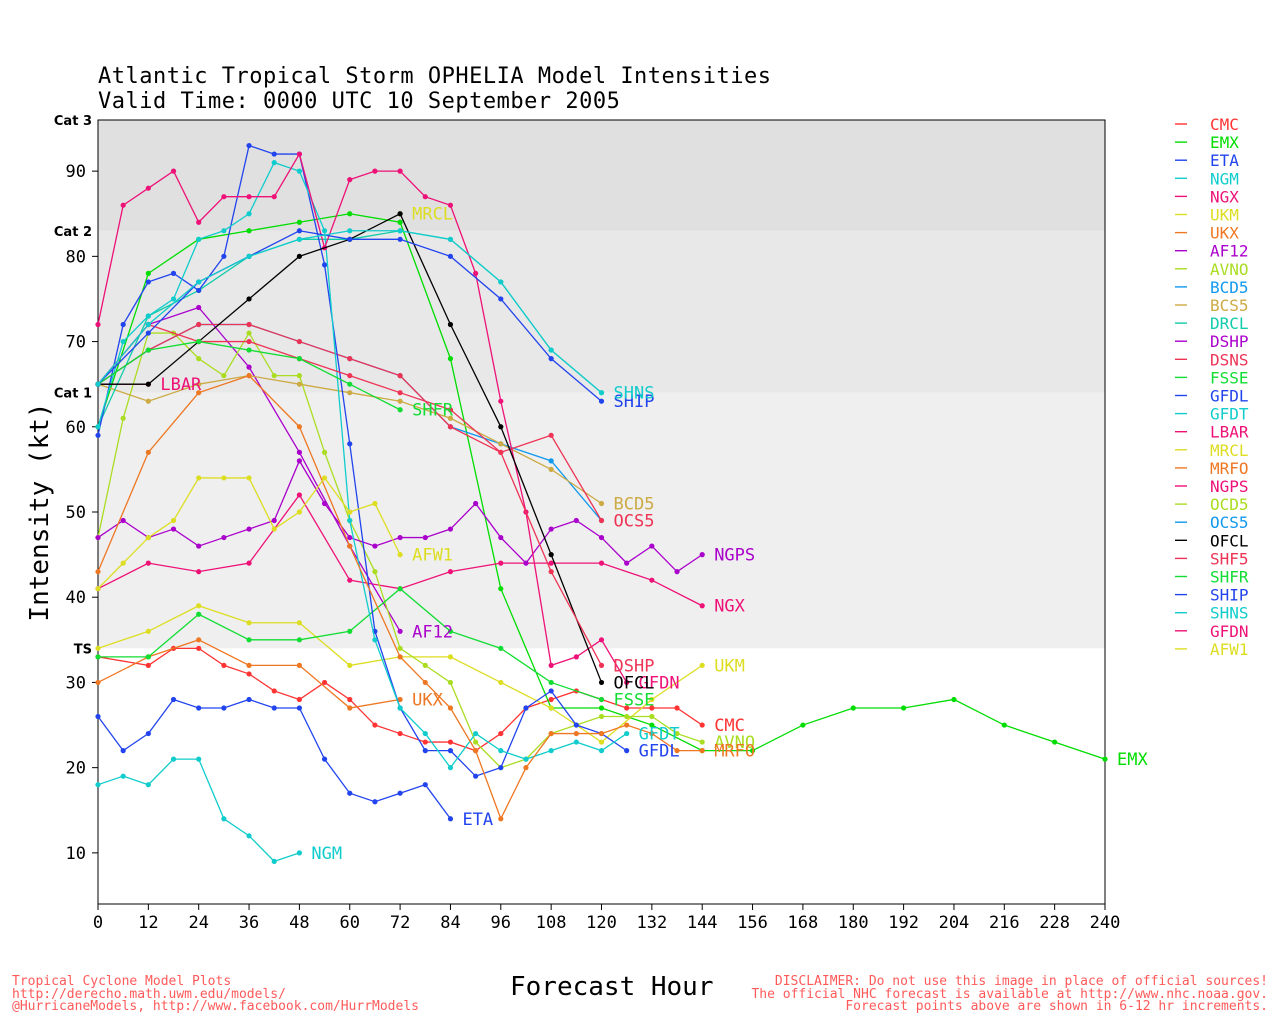 This screenshot has width=1280, height=1024. Describe the element at coordinates (1229, 323) in the screenshot. I see `legend-entry: DRCL` at that location.